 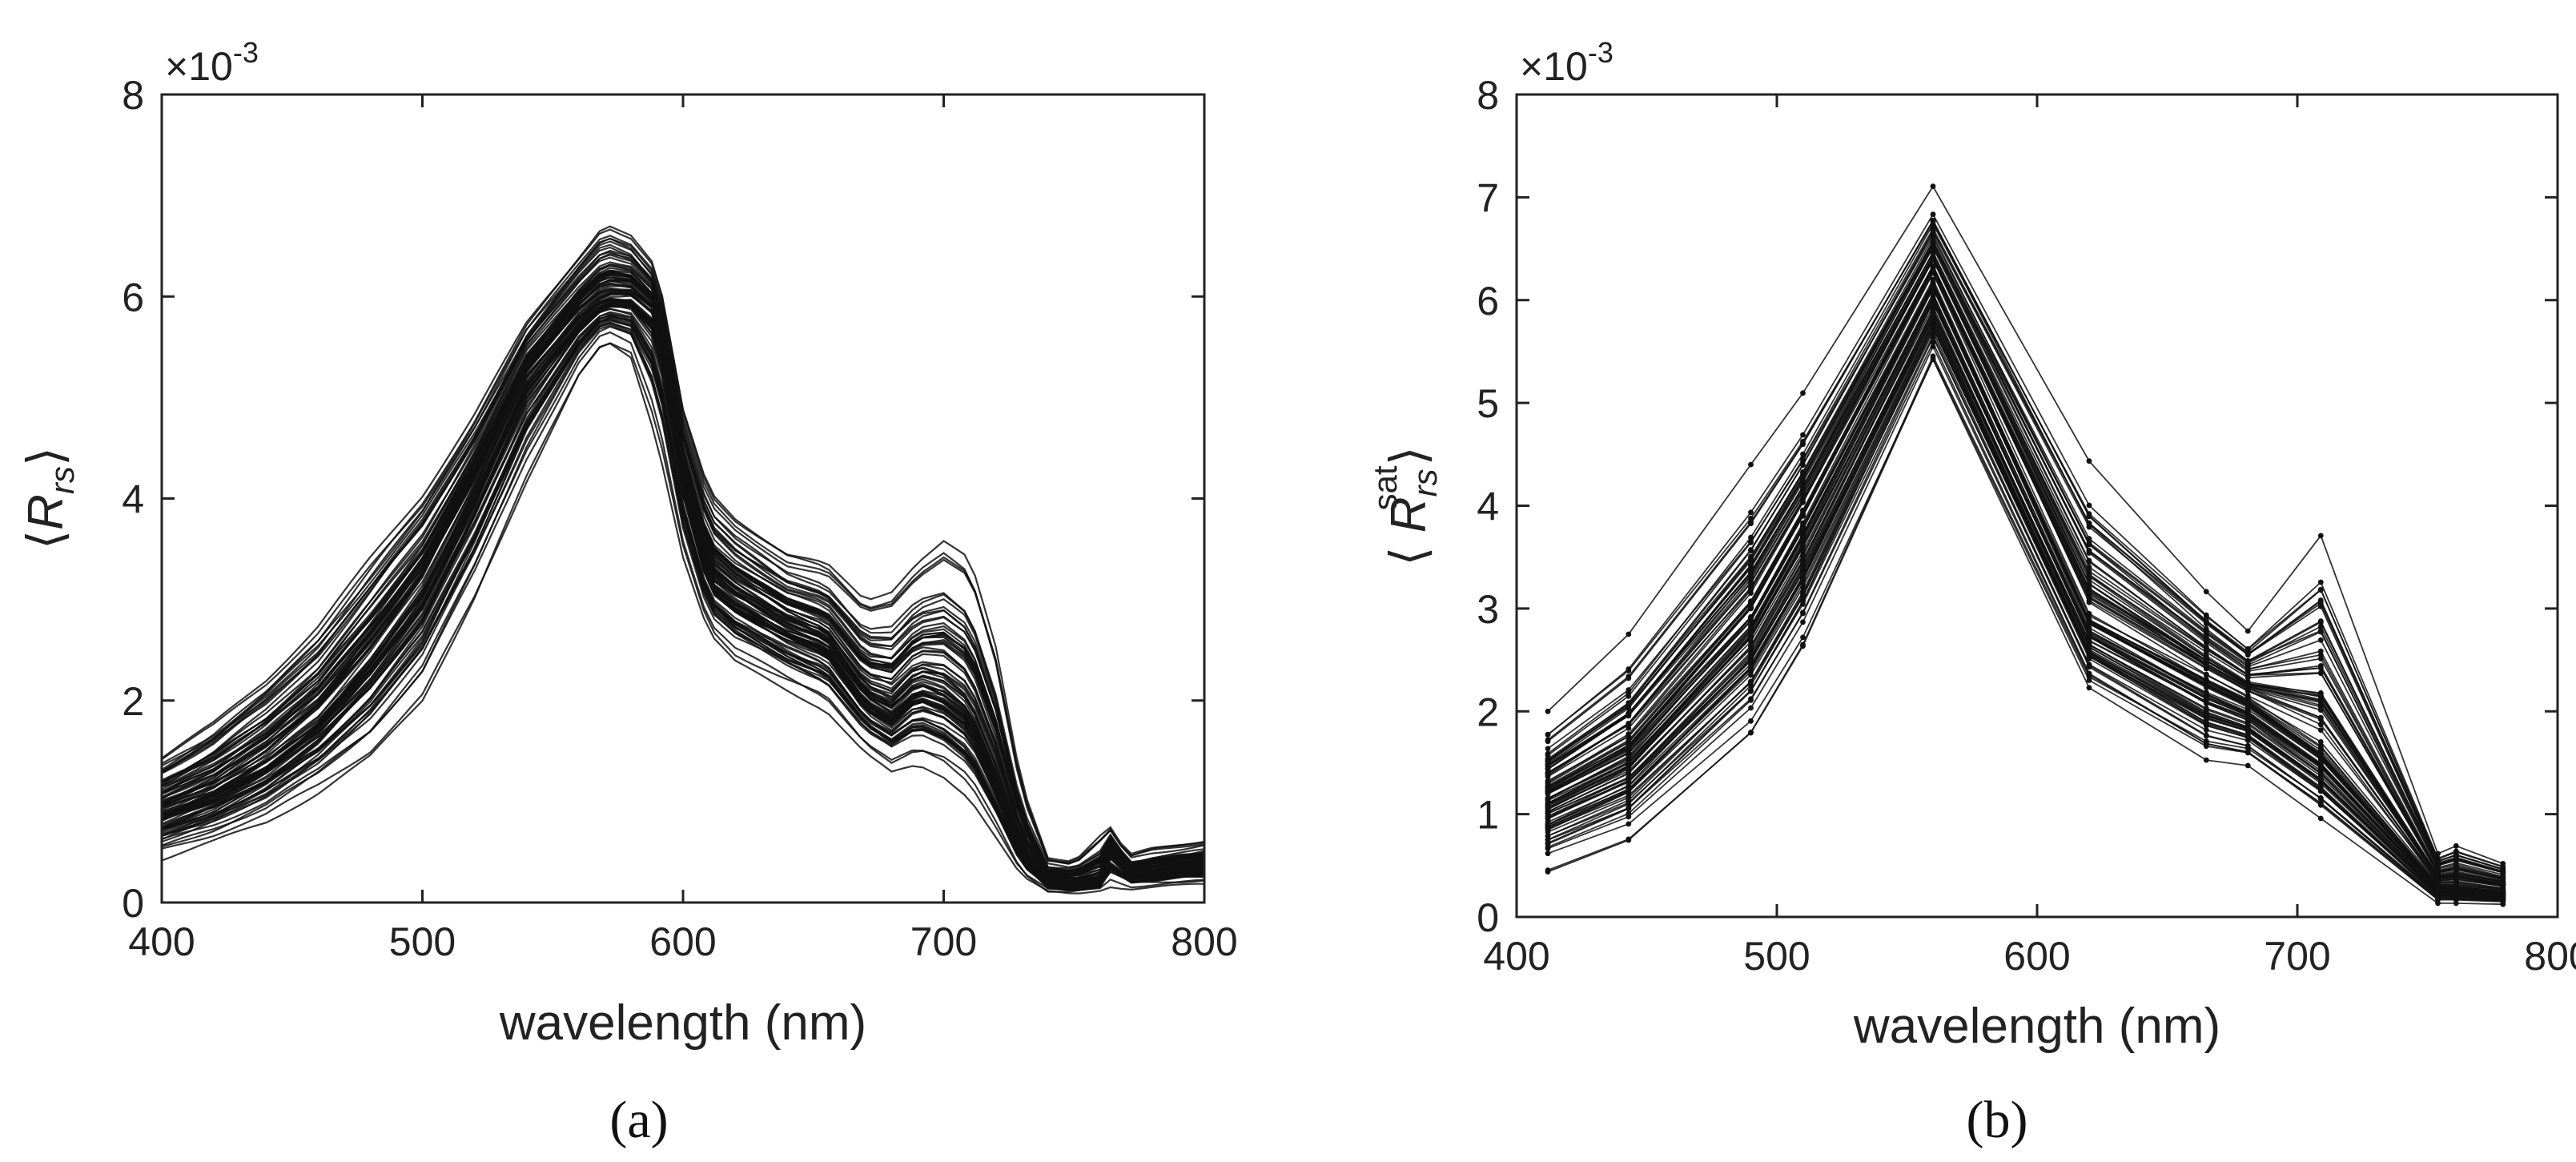 What do you see at coordinates (212, 62) in the screenshot?
I see `chart-a-multiplier: ×10⁻³` at bounding box center [212, 62].